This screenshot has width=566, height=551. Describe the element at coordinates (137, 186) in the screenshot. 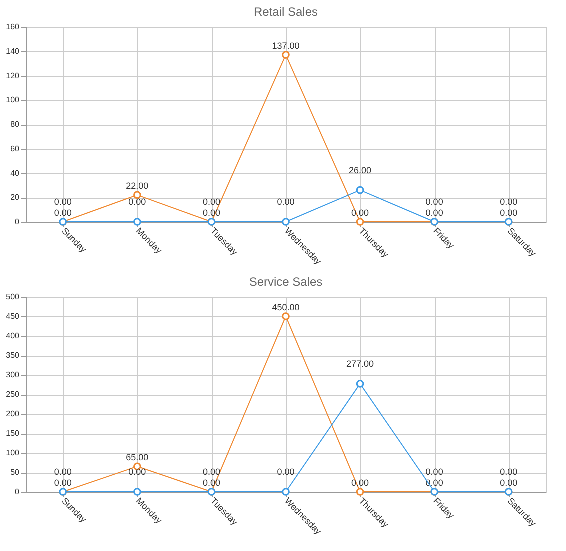

I see `data-label: 22.00` at that location.